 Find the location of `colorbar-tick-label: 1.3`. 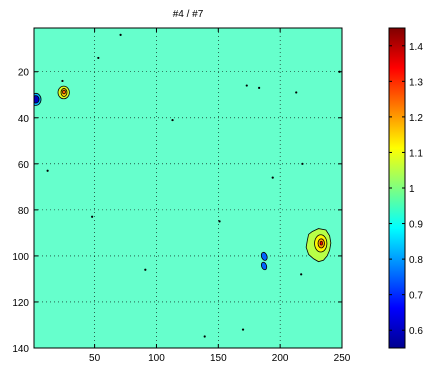

colorbar-tick-label: 1.3 is located at coordinates (416, 82).